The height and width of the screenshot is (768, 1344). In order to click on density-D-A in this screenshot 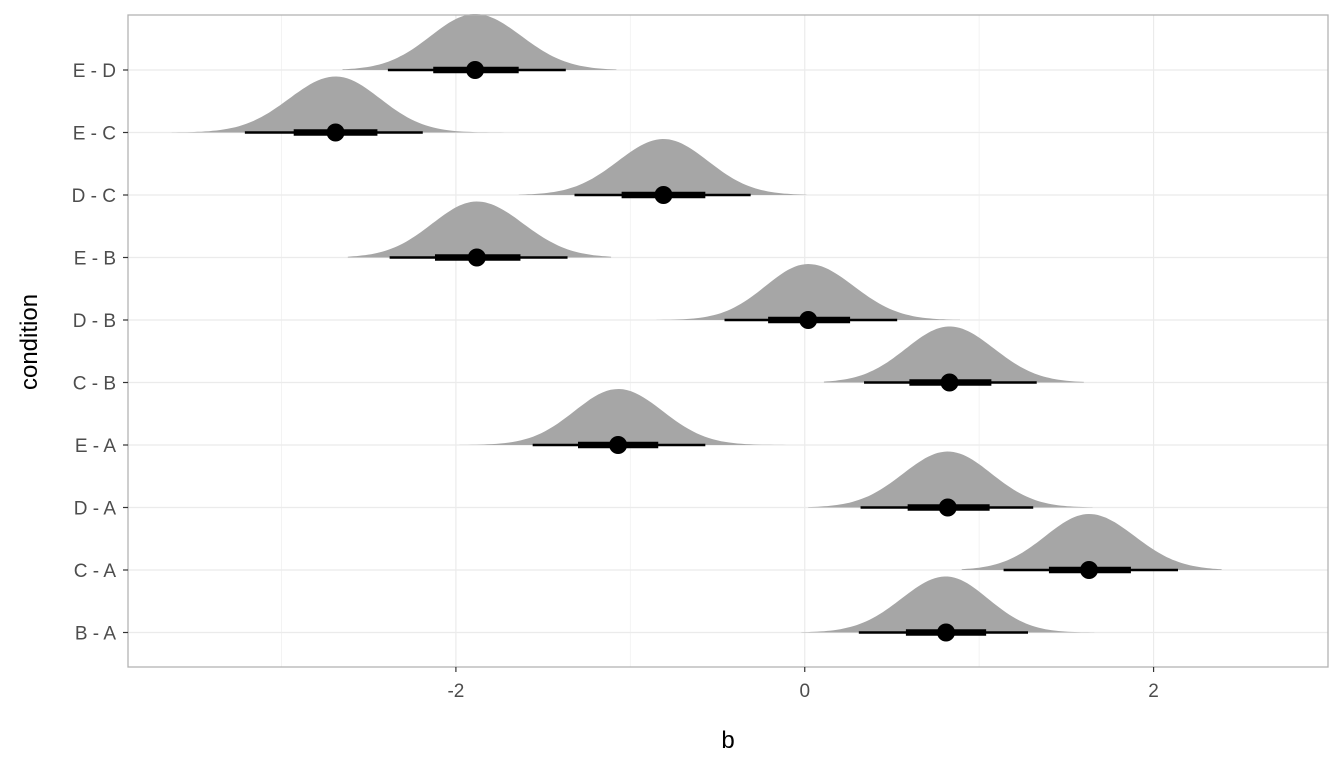, I will do `click(950, 479)`.